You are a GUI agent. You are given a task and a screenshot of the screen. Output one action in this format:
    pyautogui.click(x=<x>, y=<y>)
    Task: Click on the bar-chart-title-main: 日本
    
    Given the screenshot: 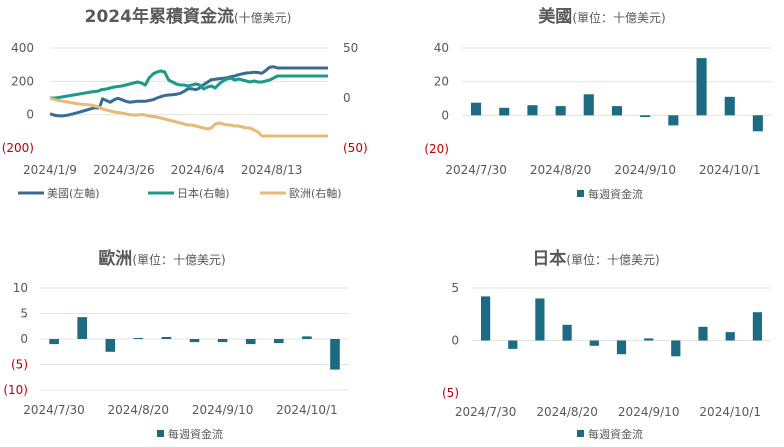 What is the action you would take?
    pyautogui.click(x=549, y=258)
    